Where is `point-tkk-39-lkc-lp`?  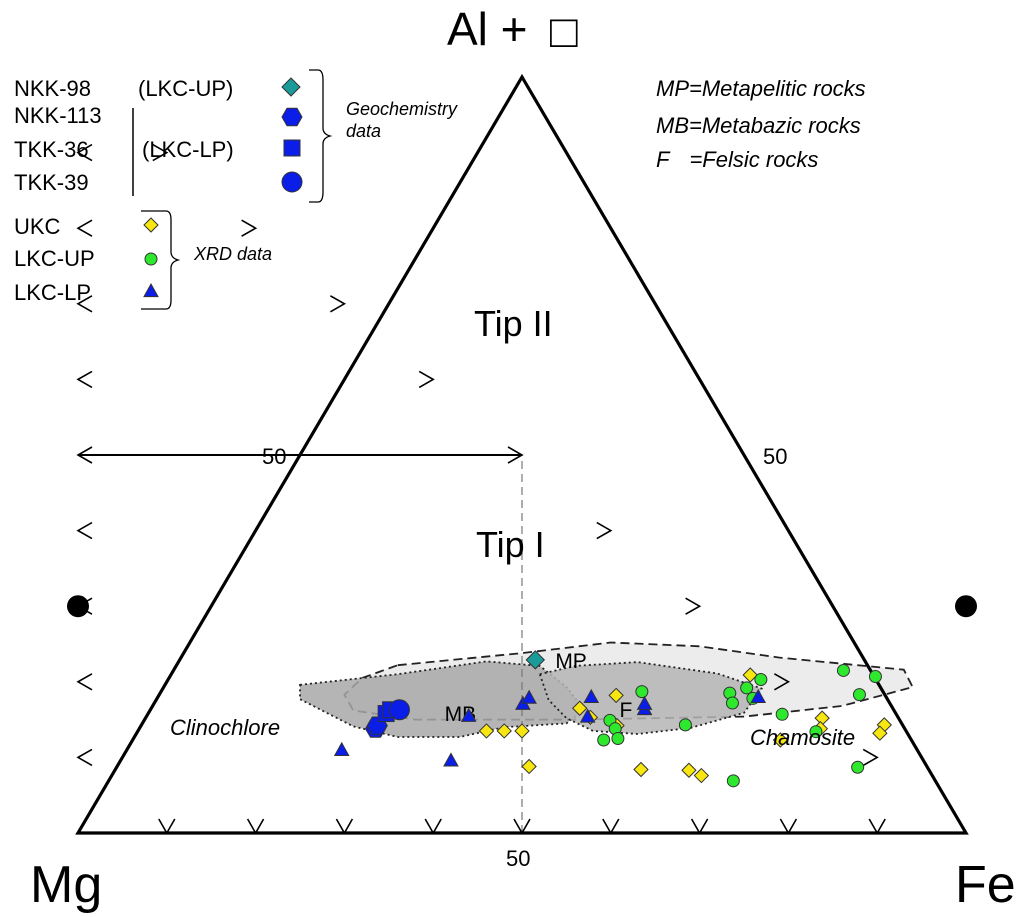
point-tkk-39-lkc-lp is located at coordinates (399, 710).